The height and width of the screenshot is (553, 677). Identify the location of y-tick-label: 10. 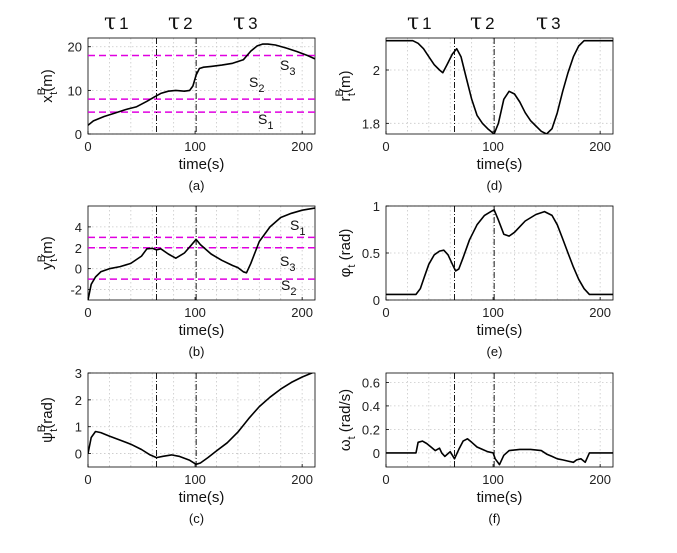
(75, 90).